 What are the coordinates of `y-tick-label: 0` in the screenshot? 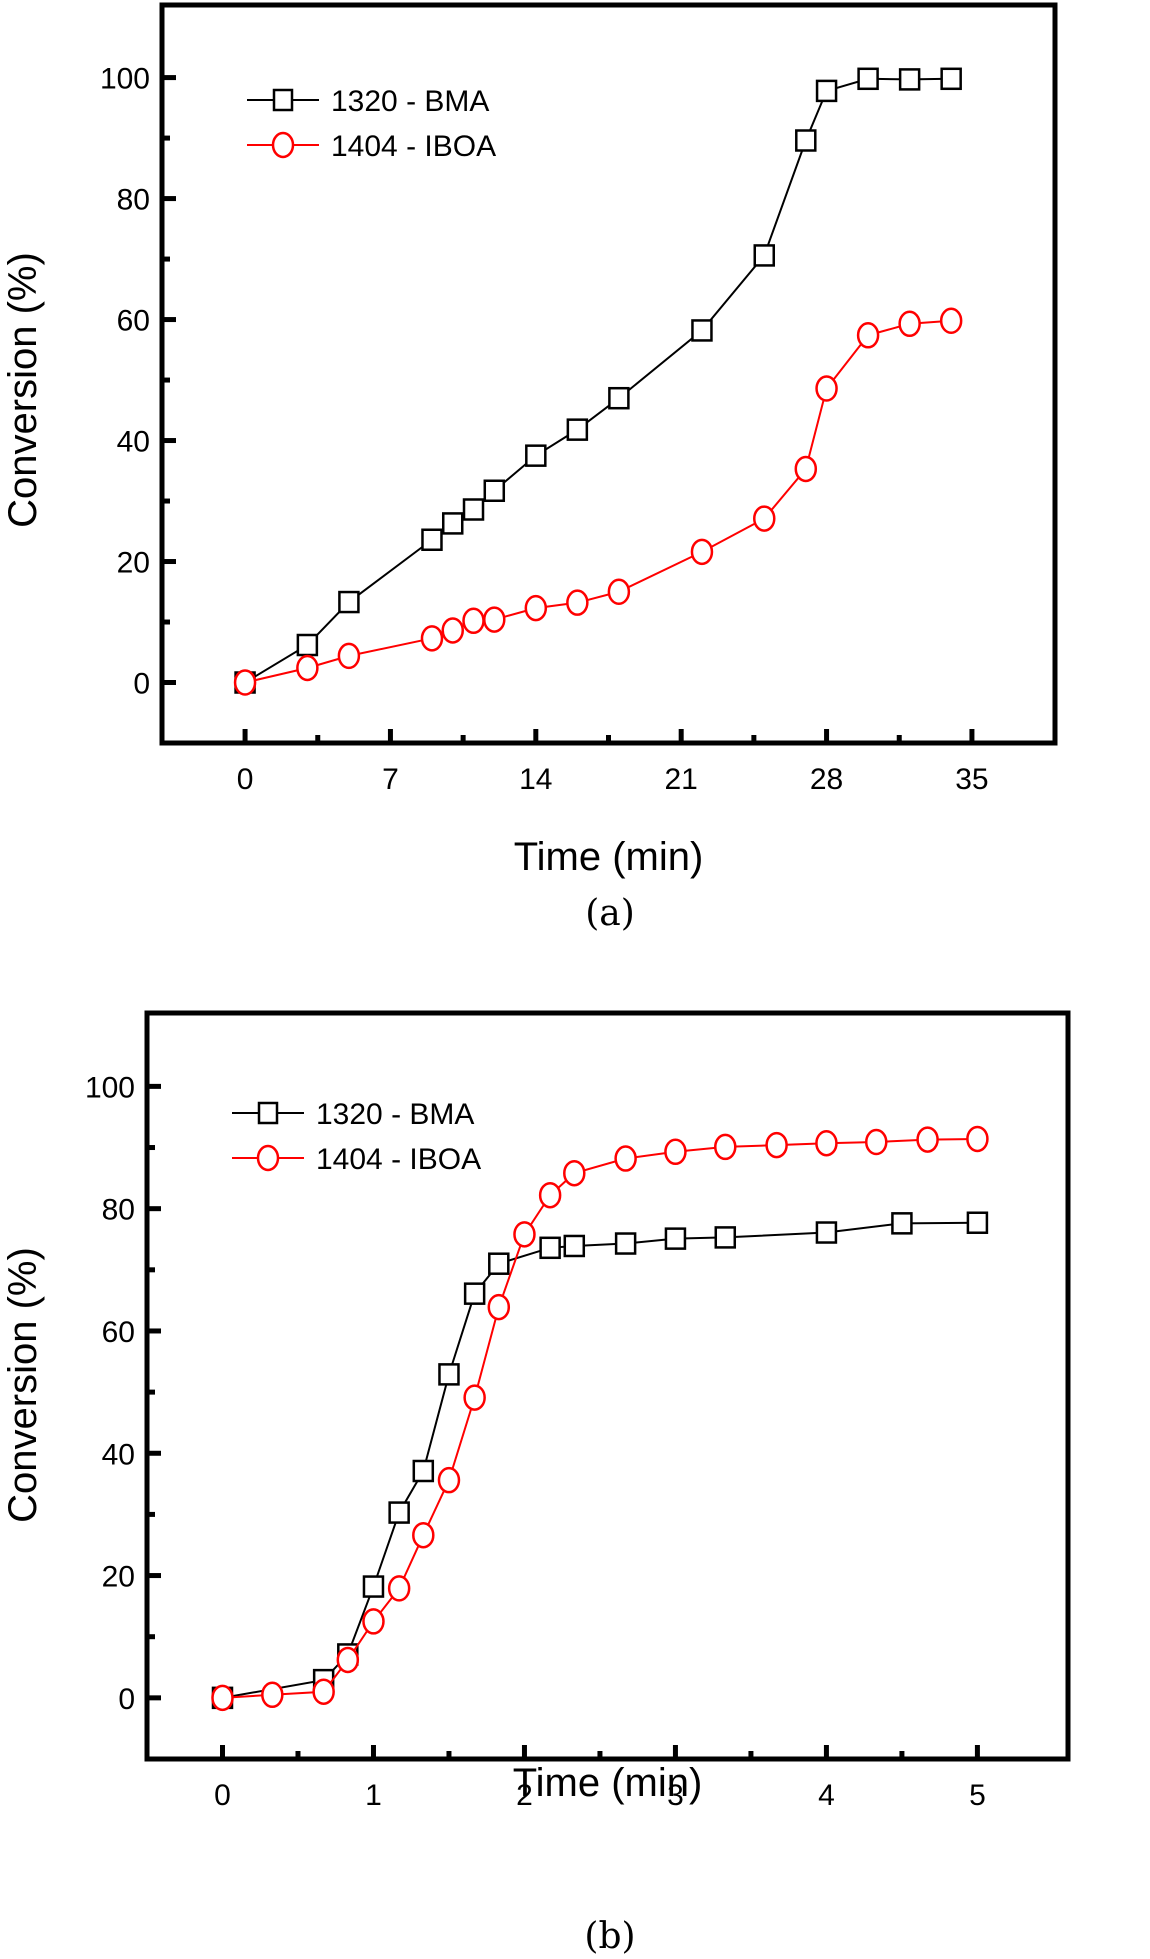 It's located at (141, 684).